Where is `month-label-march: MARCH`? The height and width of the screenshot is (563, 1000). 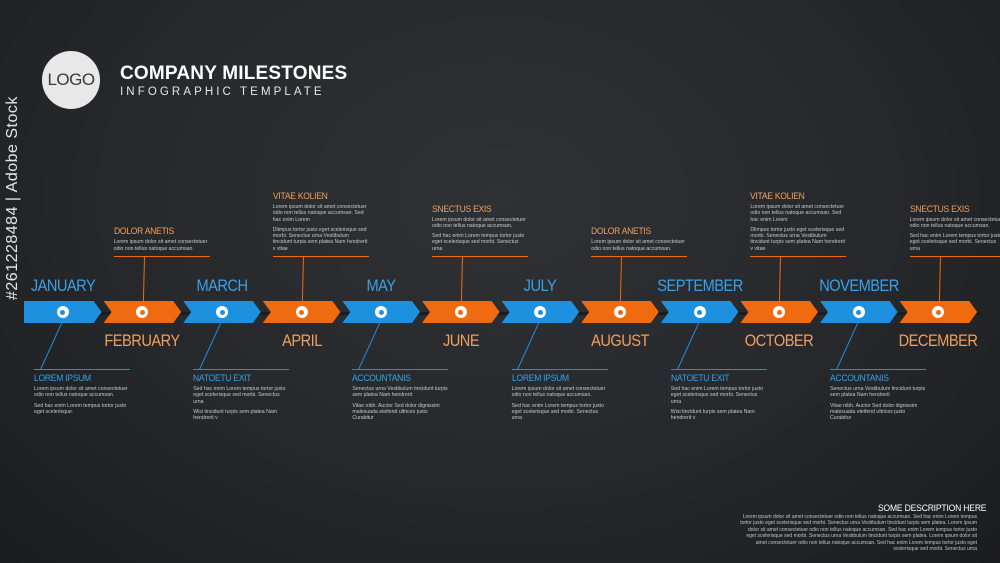
month-label-march: MARCH is located at coordinates (222, 285).